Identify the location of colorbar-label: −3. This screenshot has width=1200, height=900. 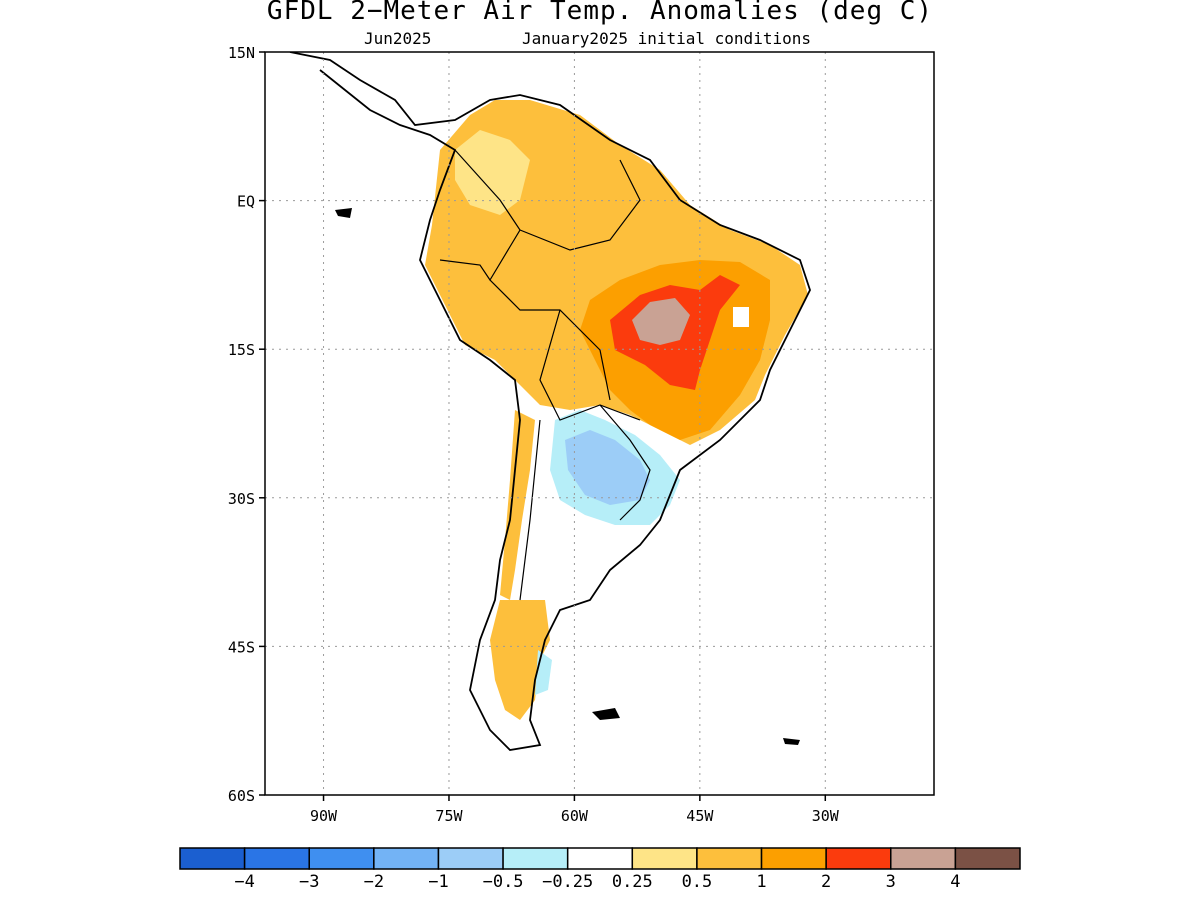
(309, 882).